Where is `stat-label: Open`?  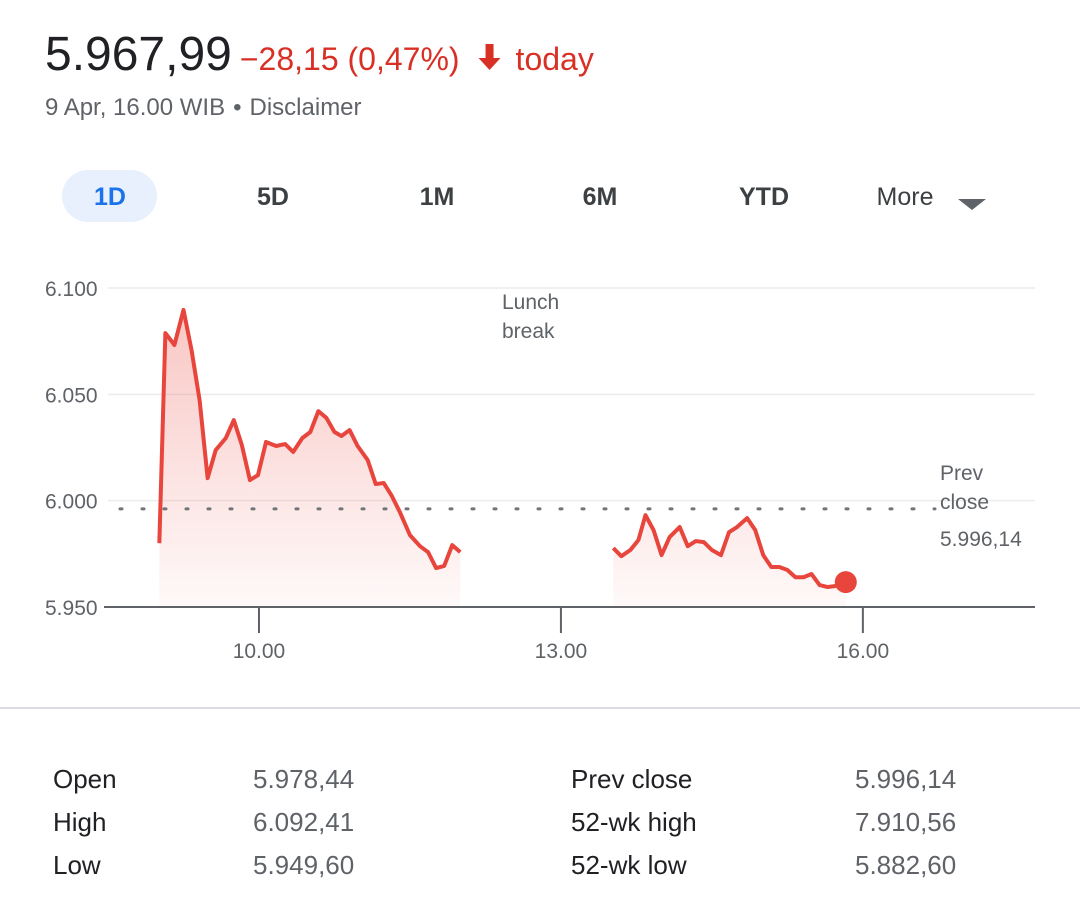 stat-label: Open is located at coordinates (85, 779).